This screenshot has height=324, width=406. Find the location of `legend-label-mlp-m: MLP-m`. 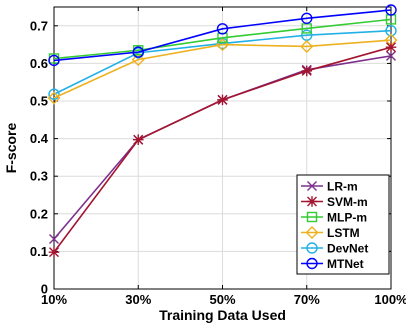

legend-label-mlp-m: MLP-m is located at coordinates (347, 218).